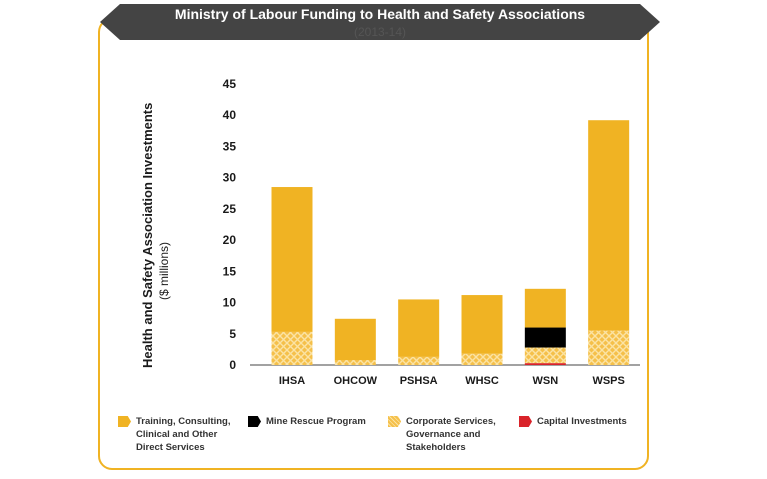 The height and width of the screenshot is (479, 767). What do you see at coordinates (443, 434) in the screenshot?
I see `legend-label-line: Governance and` at bounding box center [443, 434].